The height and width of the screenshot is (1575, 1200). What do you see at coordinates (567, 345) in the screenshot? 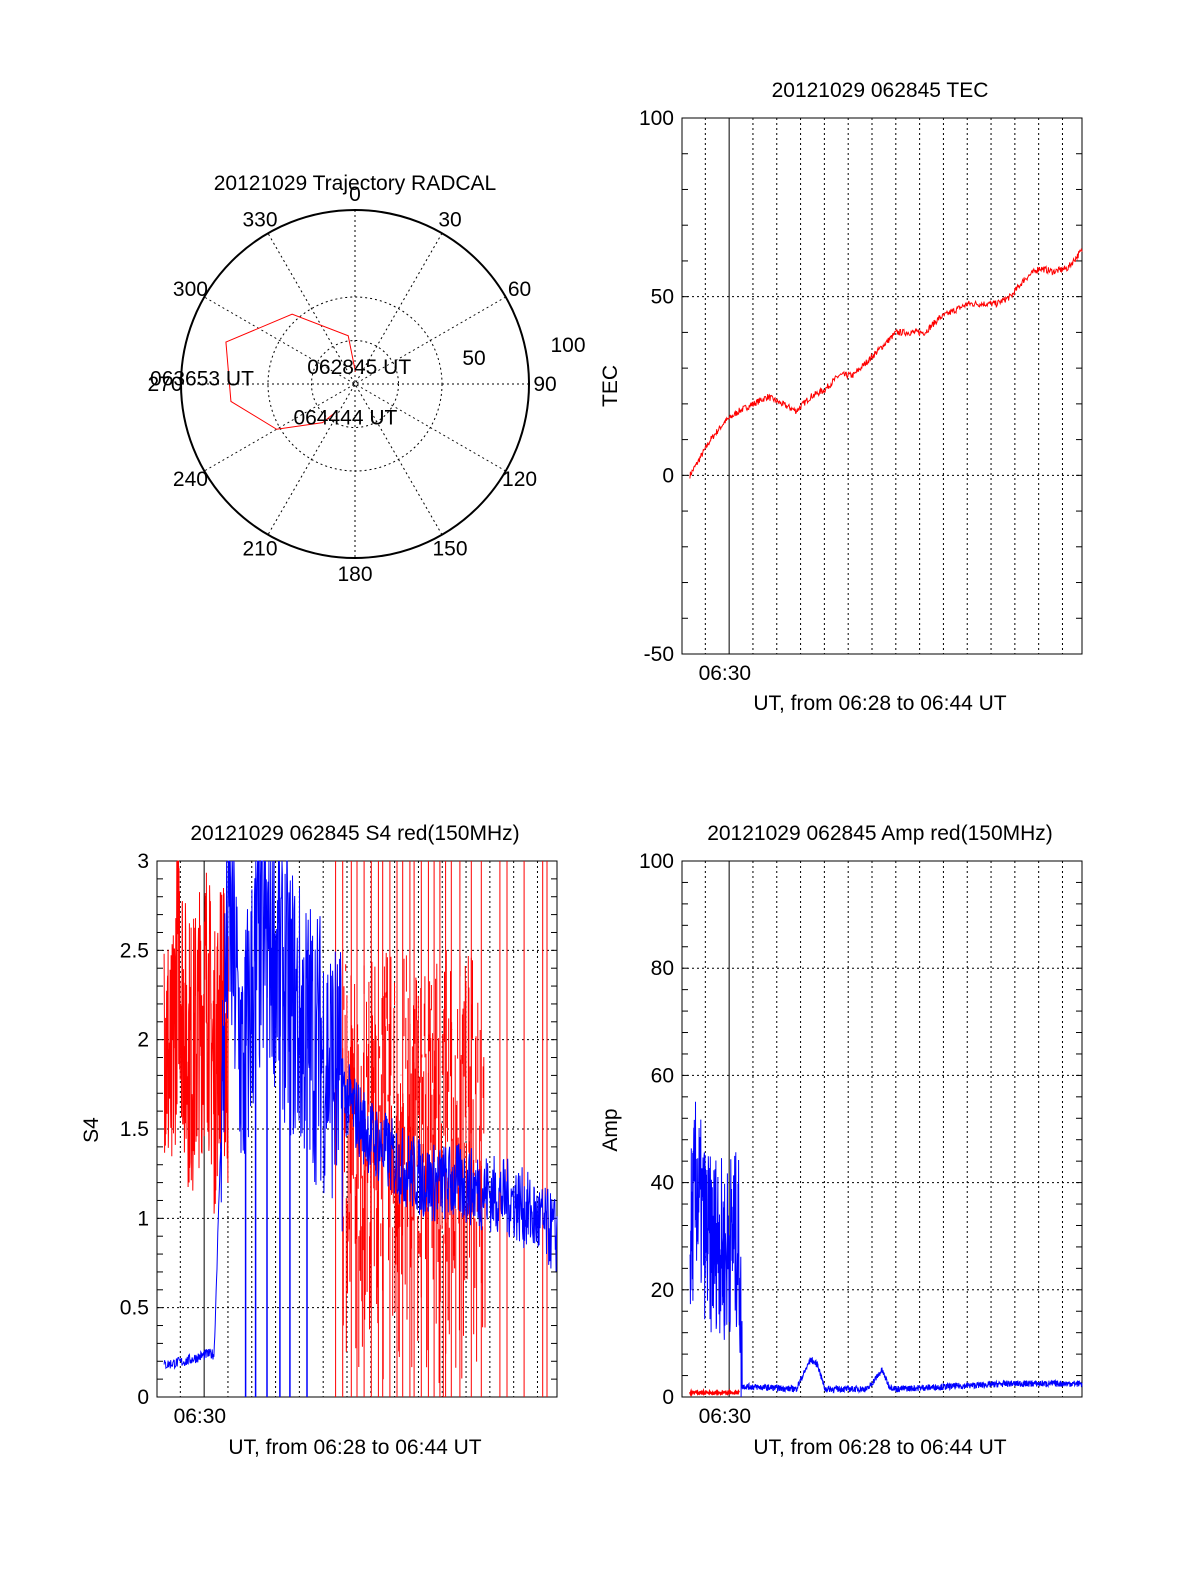
I see `polar-radial-label: 100` at bounding box center [567, 345].